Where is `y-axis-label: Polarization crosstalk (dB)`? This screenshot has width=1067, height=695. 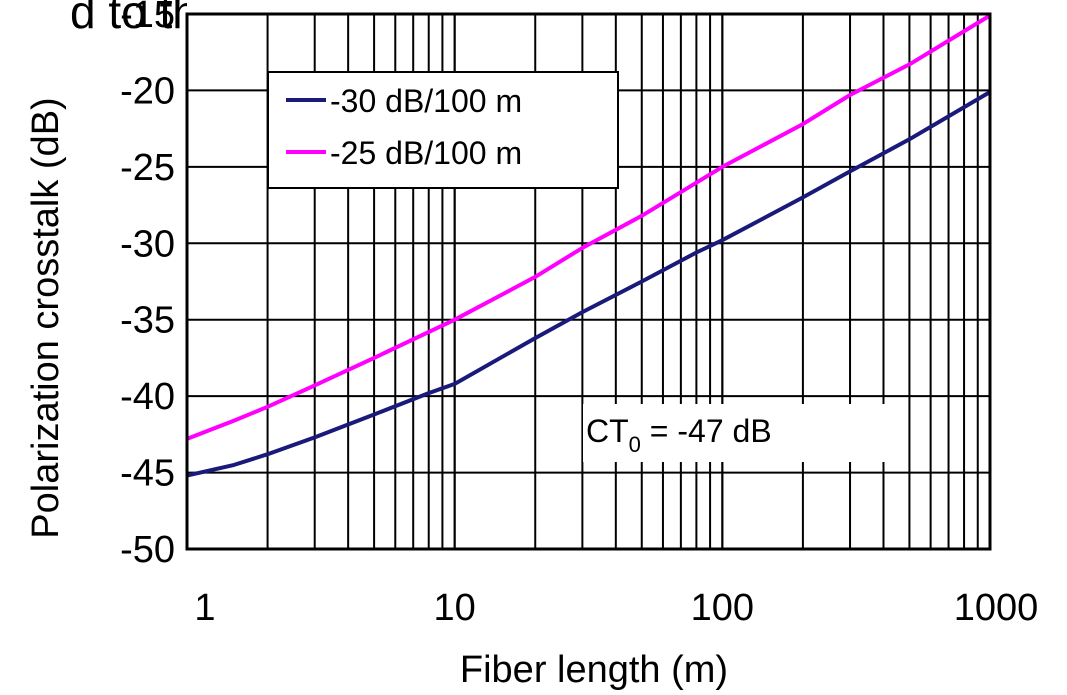 y-axis-label: Polarization crosstalk (dB) is located at coordinates (46, 317).